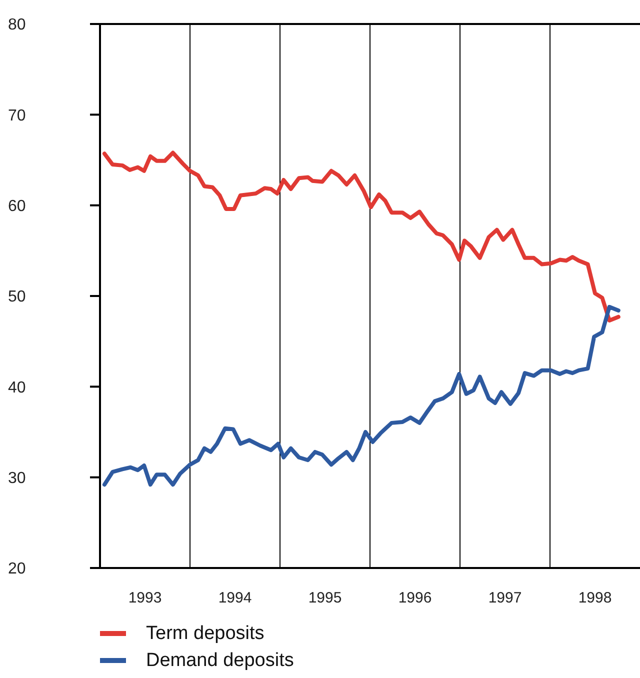  What do you see at coordinates (17, 387) in the screenshot?
I see `y-tick-label: 40` at bounding box center [17, 387].